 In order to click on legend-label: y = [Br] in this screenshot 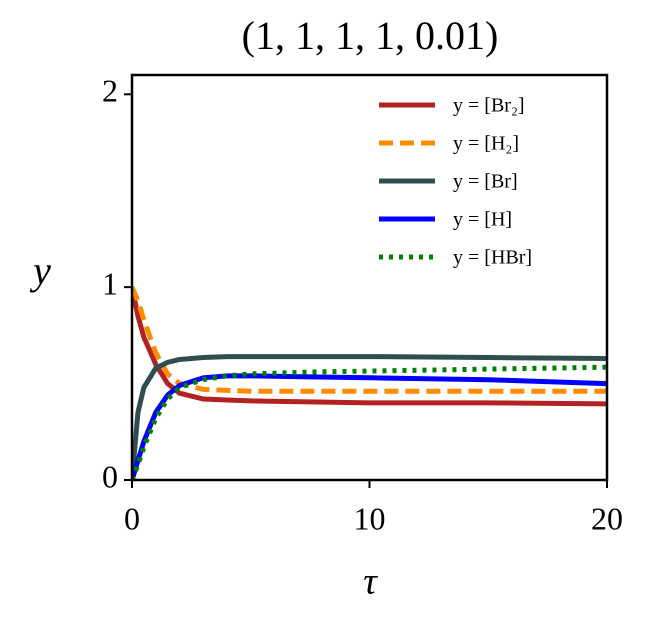, I will do `click(485, 182)`.